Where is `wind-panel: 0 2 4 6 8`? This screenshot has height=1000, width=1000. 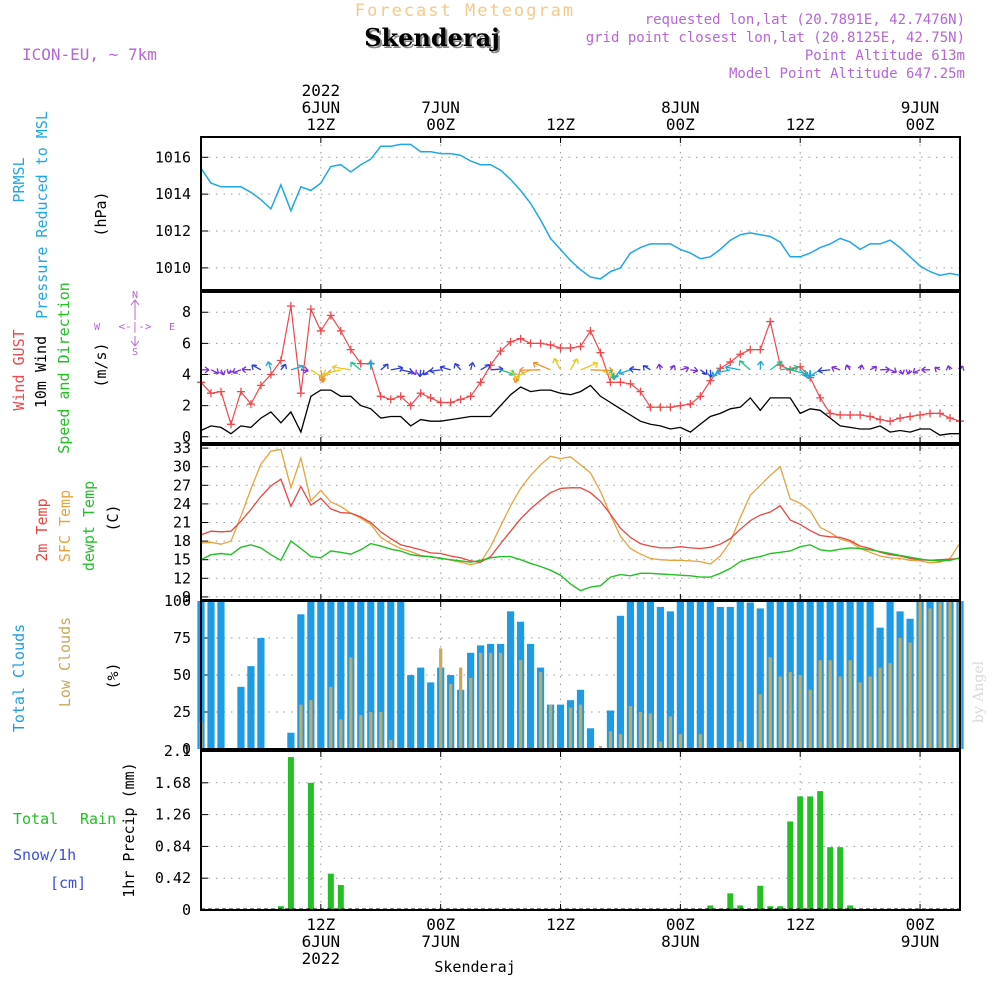 wind-panel: 0 2 4 6 8 is located at coordinates (573, 369).